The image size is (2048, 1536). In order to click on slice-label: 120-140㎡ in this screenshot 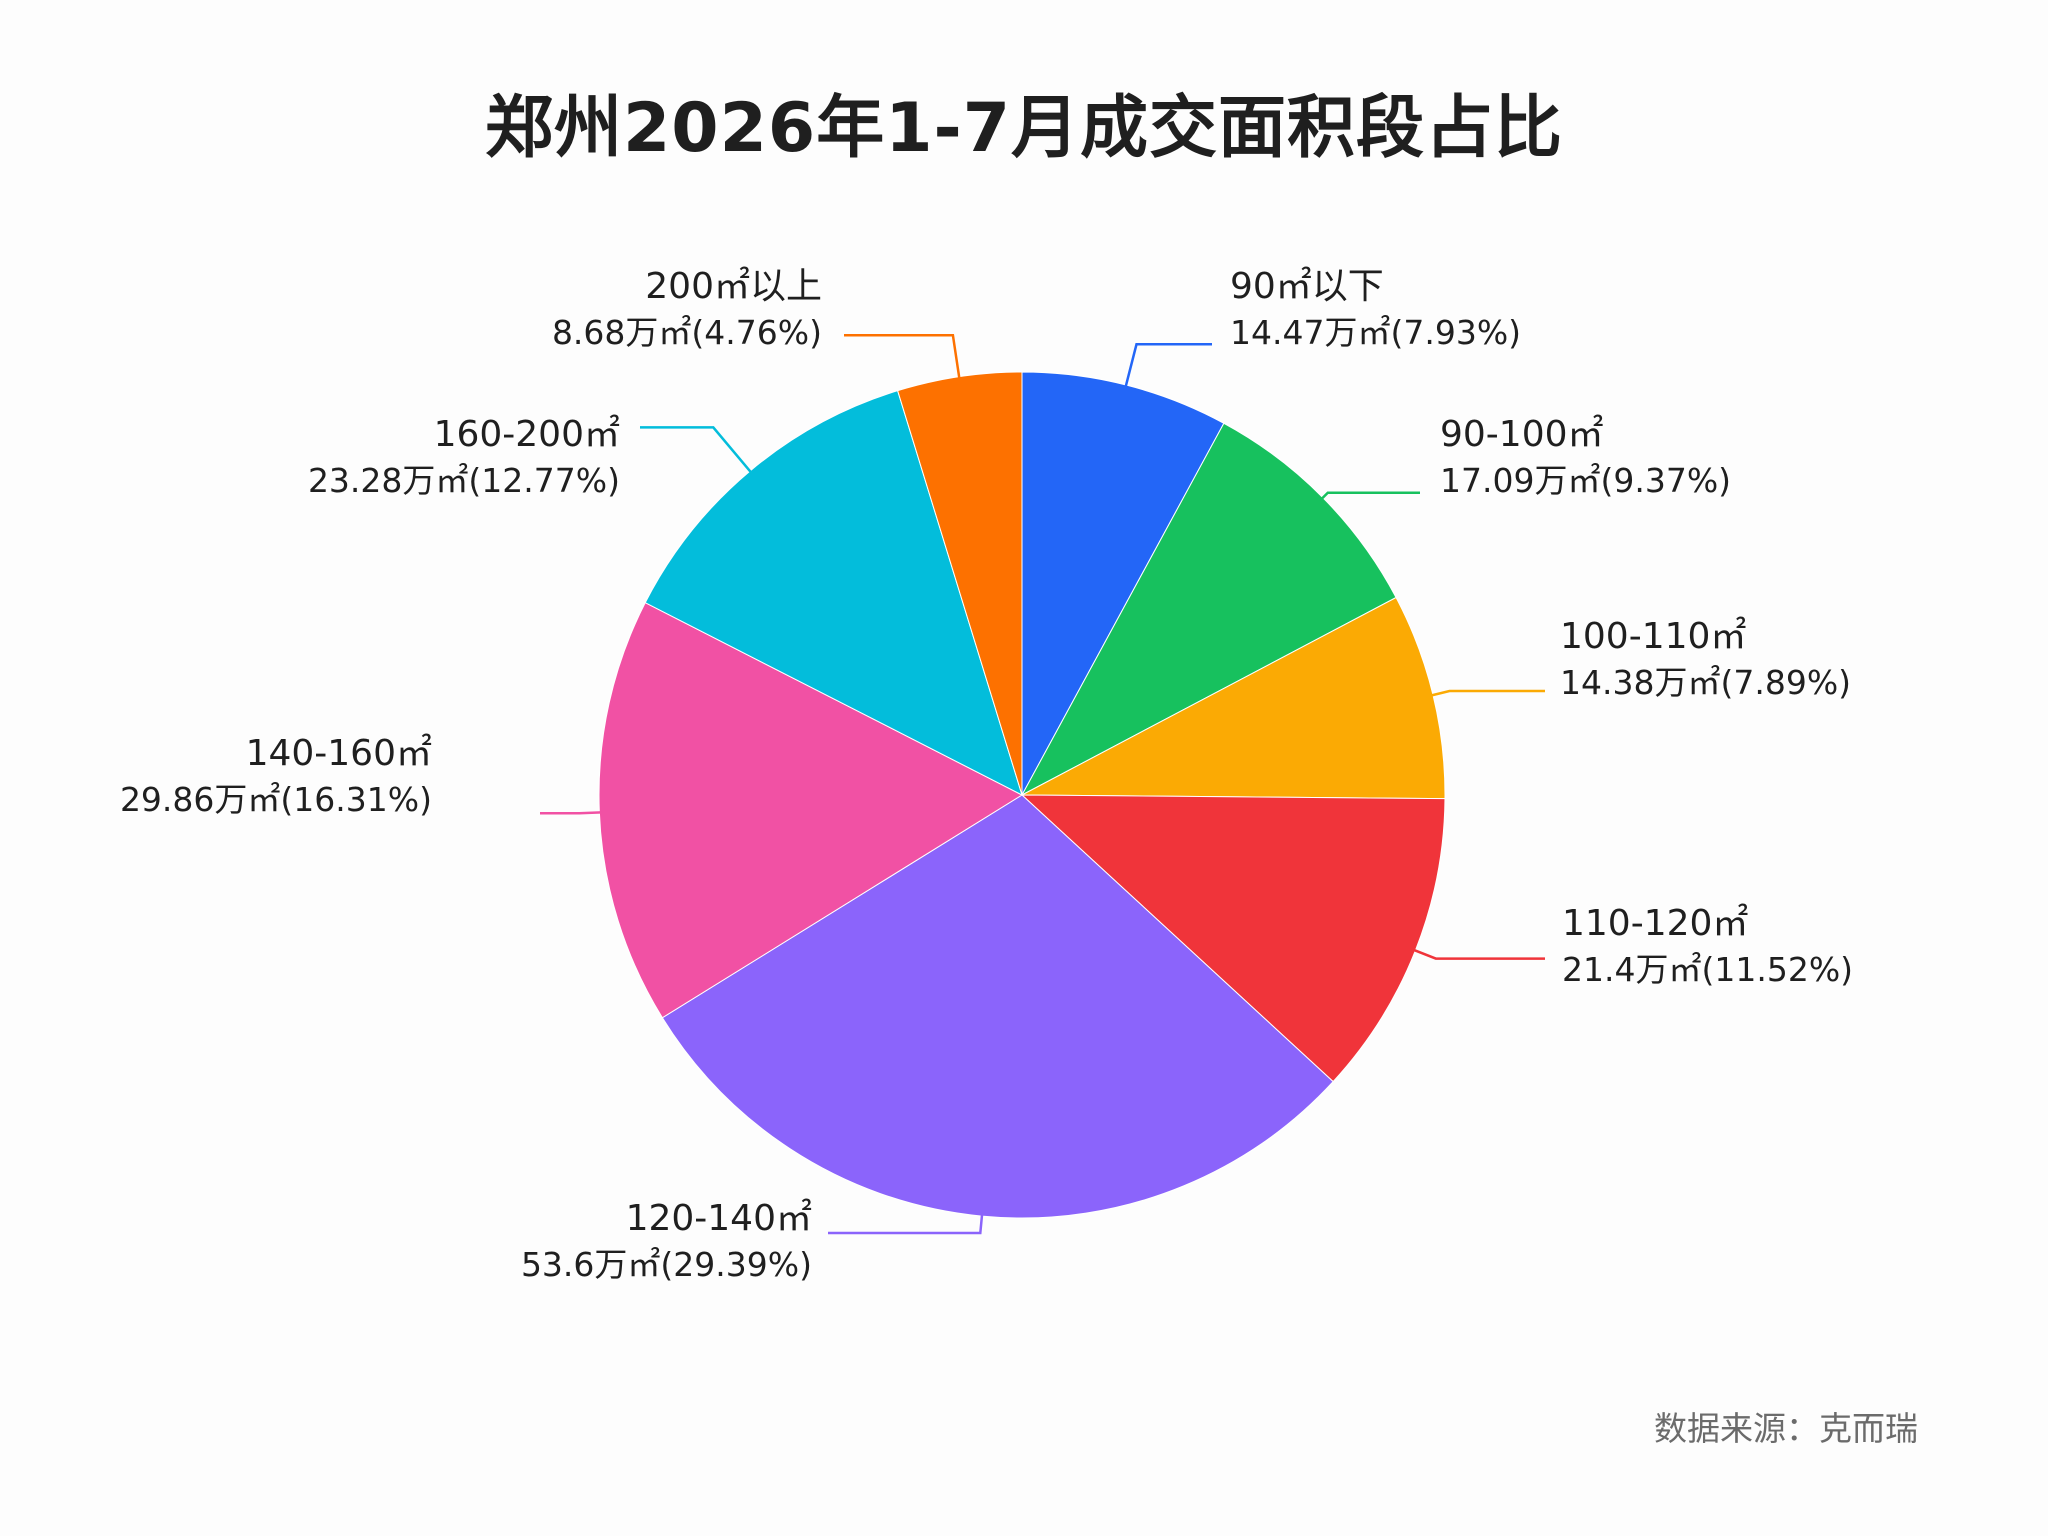, I will do `click(719, 1218)`.